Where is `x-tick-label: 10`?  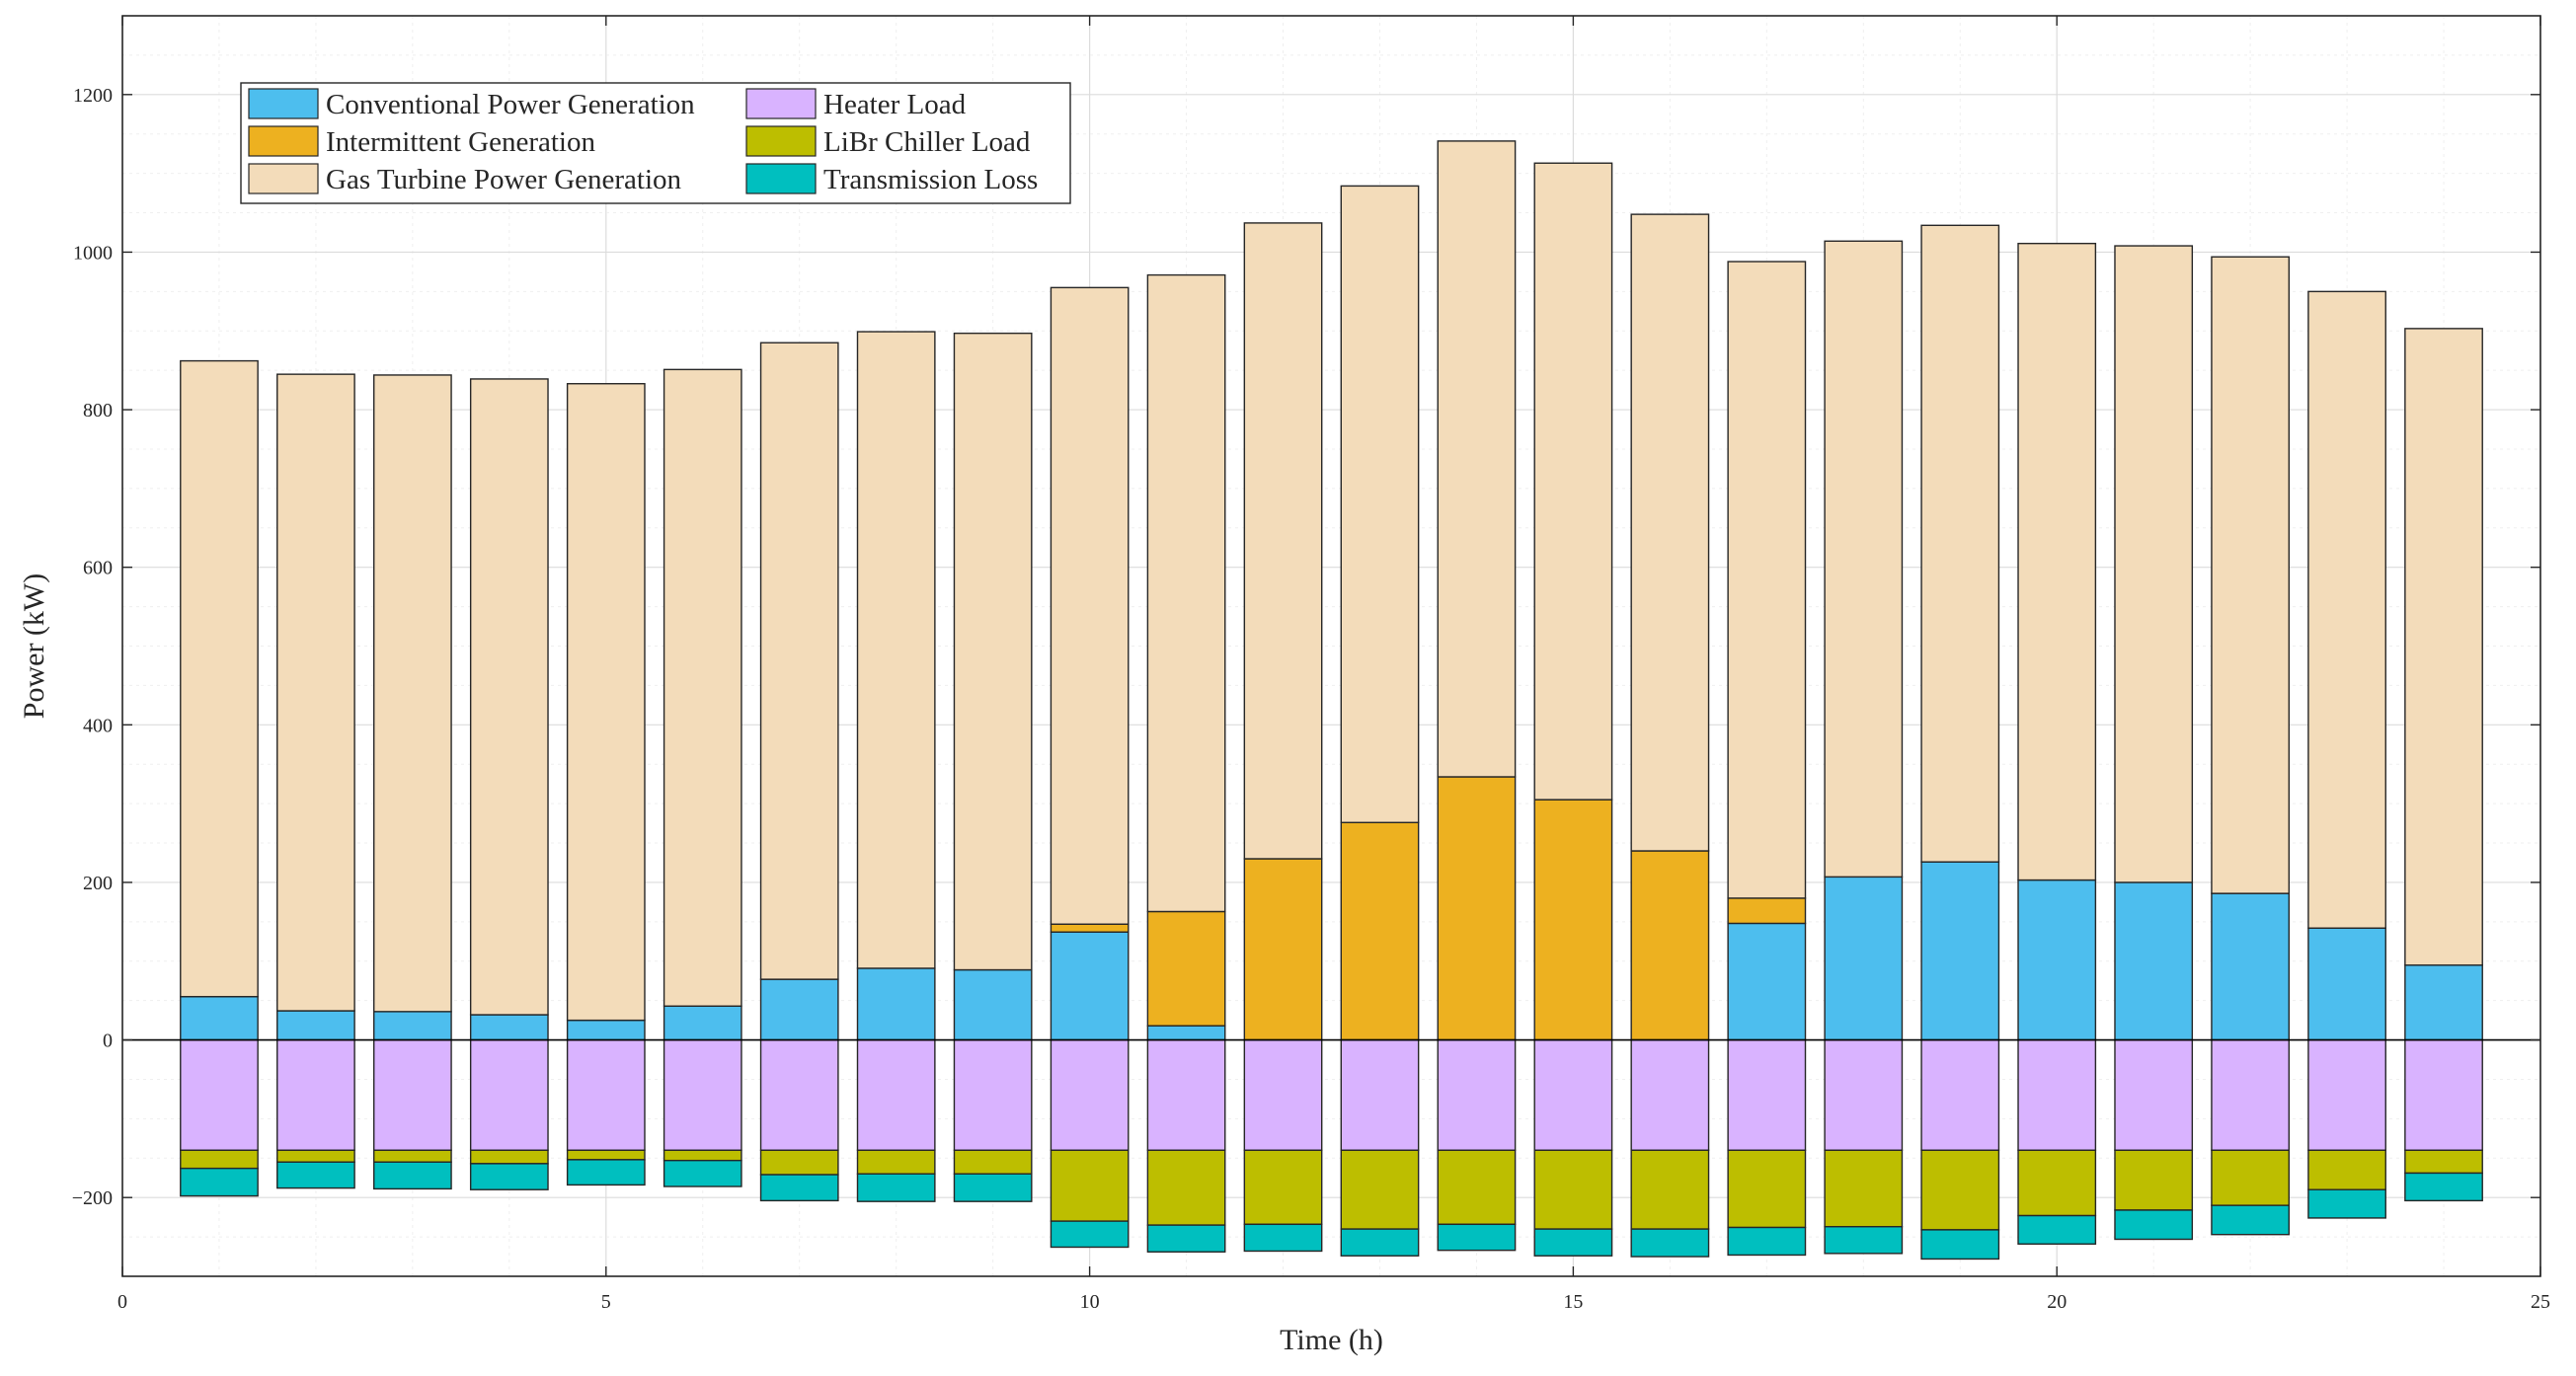
x-tick-label: 10 is located at coordinates (1090, 1302).